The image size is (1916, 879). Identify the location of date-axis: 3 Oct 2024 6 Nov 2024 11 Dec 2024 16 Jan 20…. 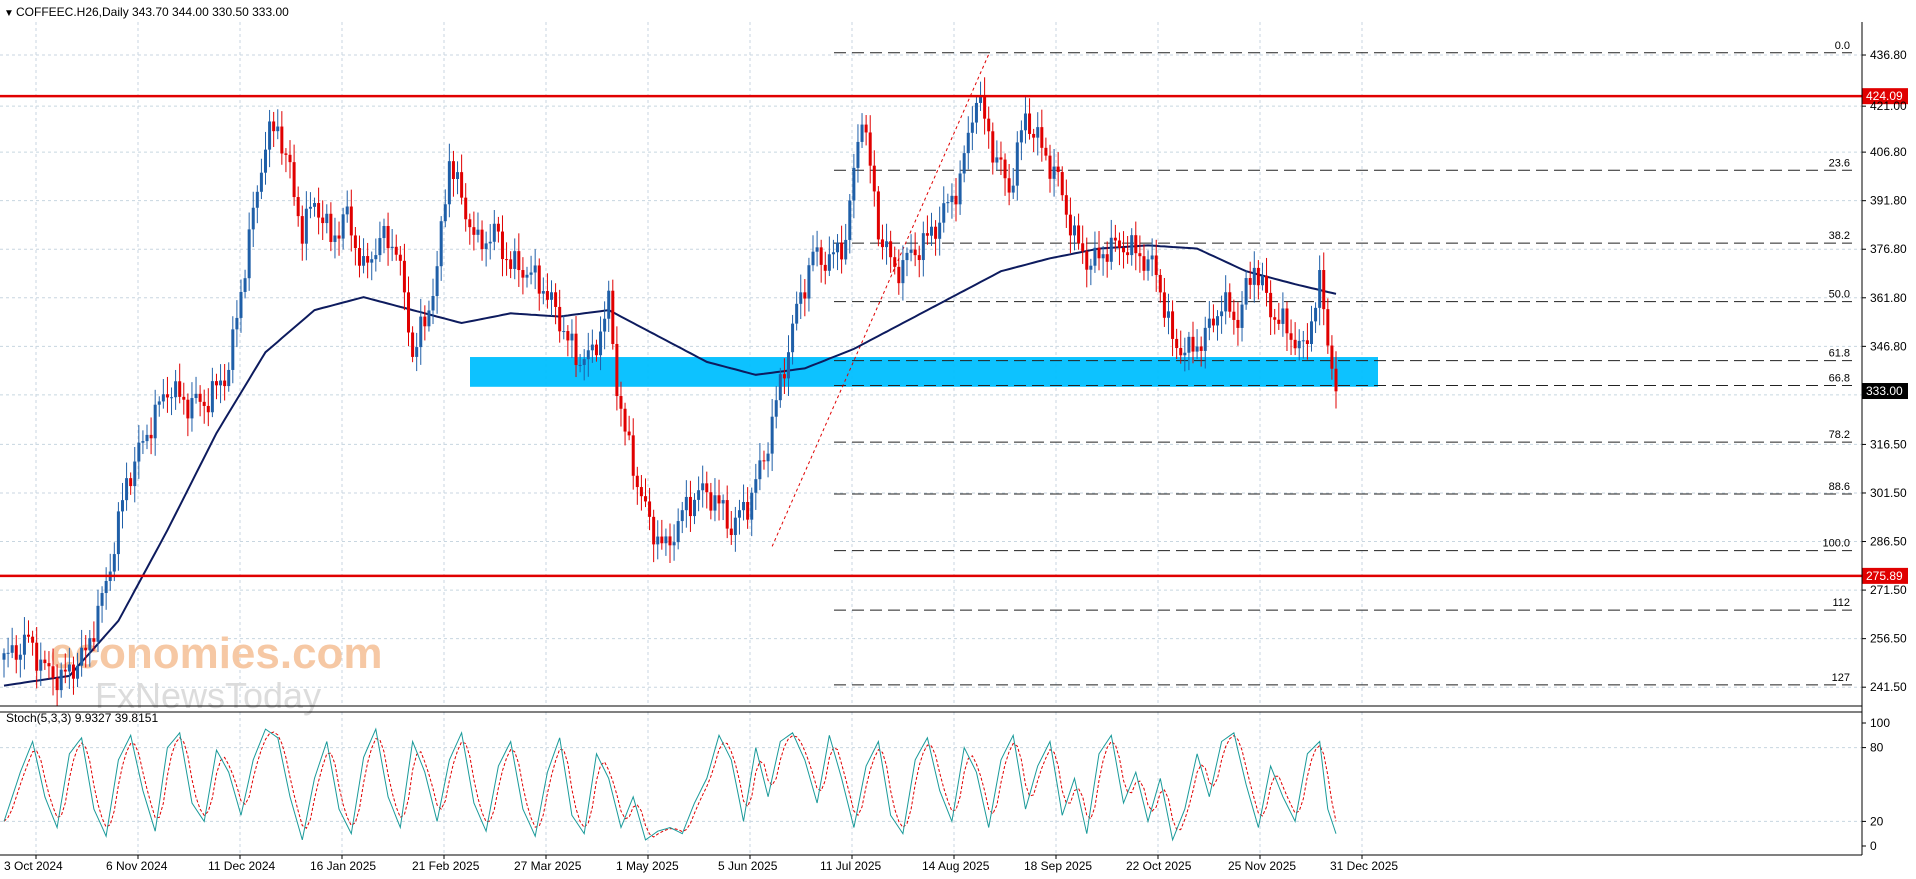
(701, 864).